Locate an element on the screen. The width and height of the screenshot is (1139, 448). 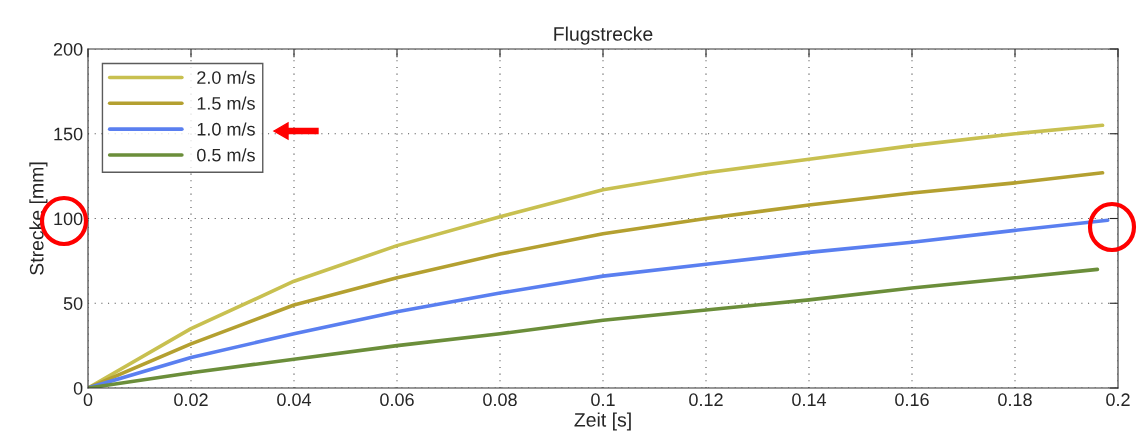
x-tick-label: 0.04 is located at coordinates (294, 400).